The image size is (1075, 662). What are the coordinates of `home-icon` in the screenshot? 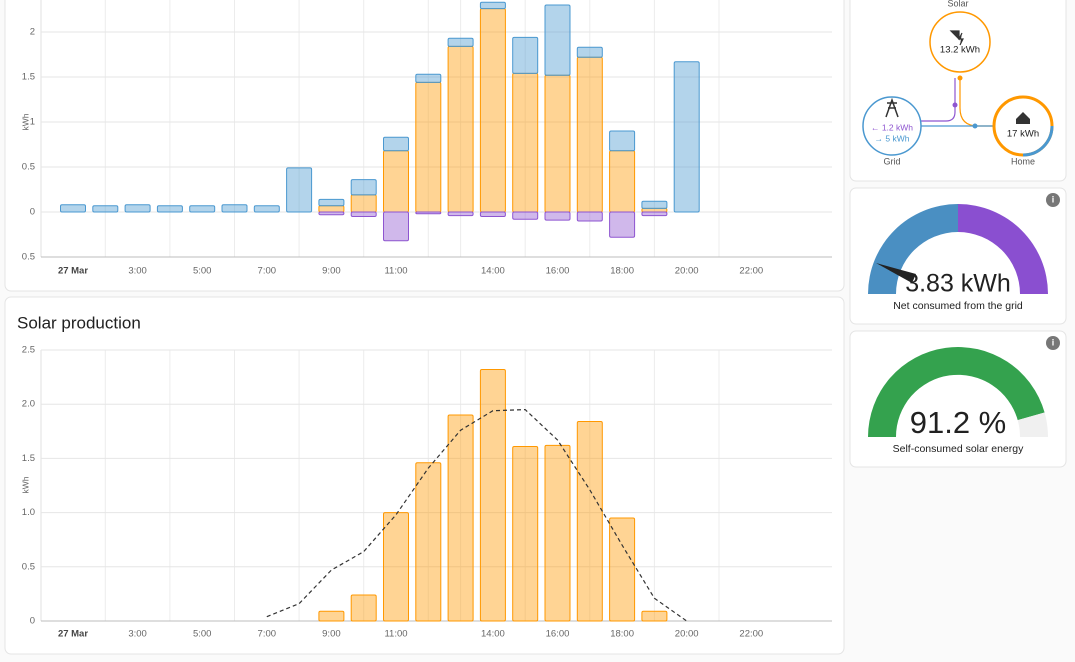 It's located at (1023, 118).